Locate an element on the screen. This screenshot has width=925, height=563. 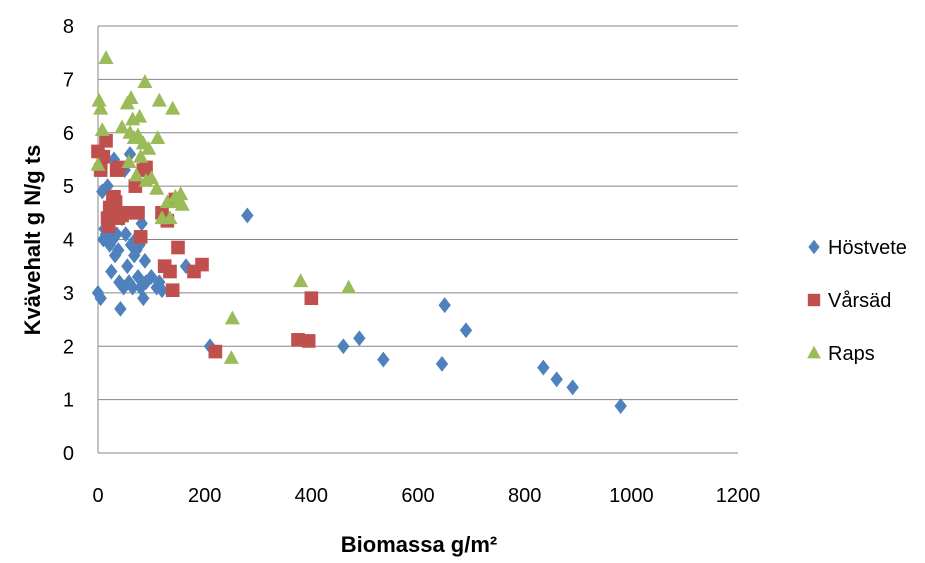
legend-marker-raps is located at coordinates (814, 352).